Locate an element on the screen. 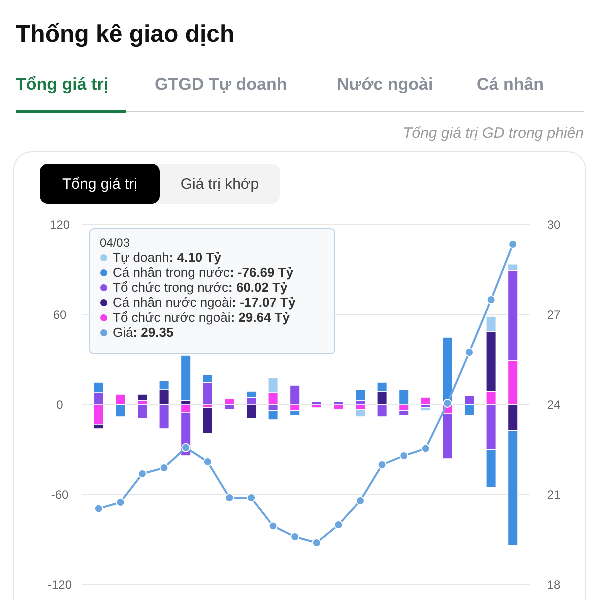 The height and width of the screenshot is (600, 600). annotation: : 29.64 Tỷ is located at coordinates (260, 317).